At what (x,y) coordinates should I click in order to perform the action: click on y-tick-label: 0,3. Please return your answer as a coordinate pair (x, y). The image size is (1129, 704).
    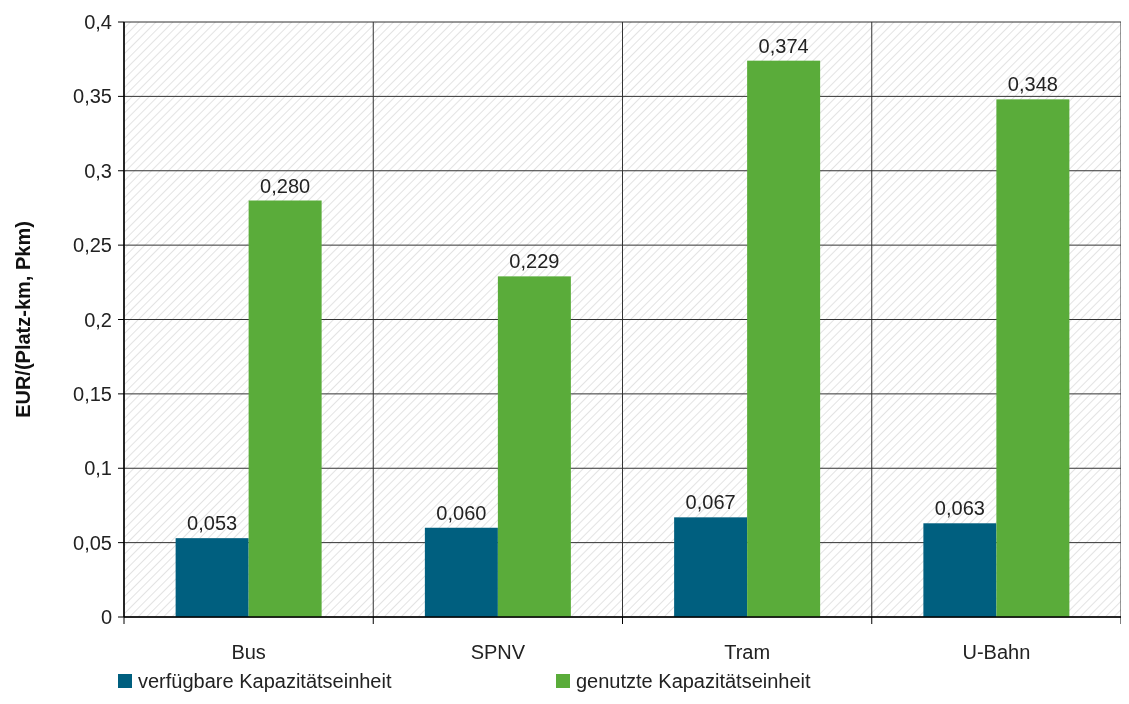
    Looking at the image, I should click on (98, 170).